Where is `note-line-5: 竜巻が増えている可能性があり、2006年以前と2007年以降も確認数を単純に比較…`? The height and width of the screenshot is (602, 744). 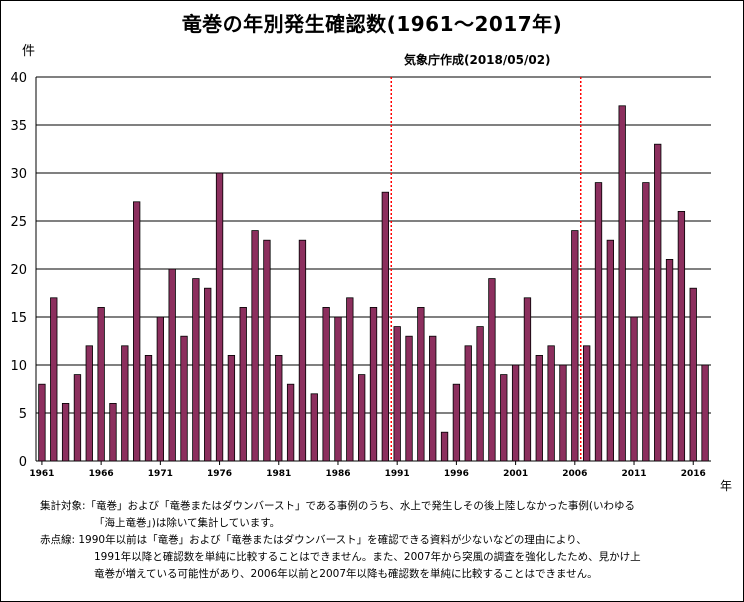 note-line-5: 竜巻が増えている可能性があり、2006年以前と2007年以降も確認数を単純に比較… is located at coordinates (346, 574).